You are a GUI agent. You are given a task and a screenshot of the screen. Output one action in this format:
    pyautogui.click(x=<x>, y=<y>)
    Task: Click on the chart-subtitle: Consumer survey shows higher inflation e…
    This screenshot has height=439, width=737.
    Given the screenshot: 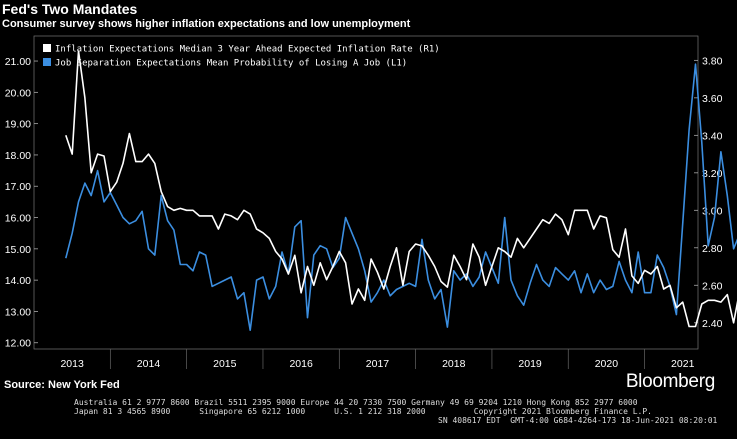 What is the action you would take?
    pyautogui.click(x=206, y=24)
    